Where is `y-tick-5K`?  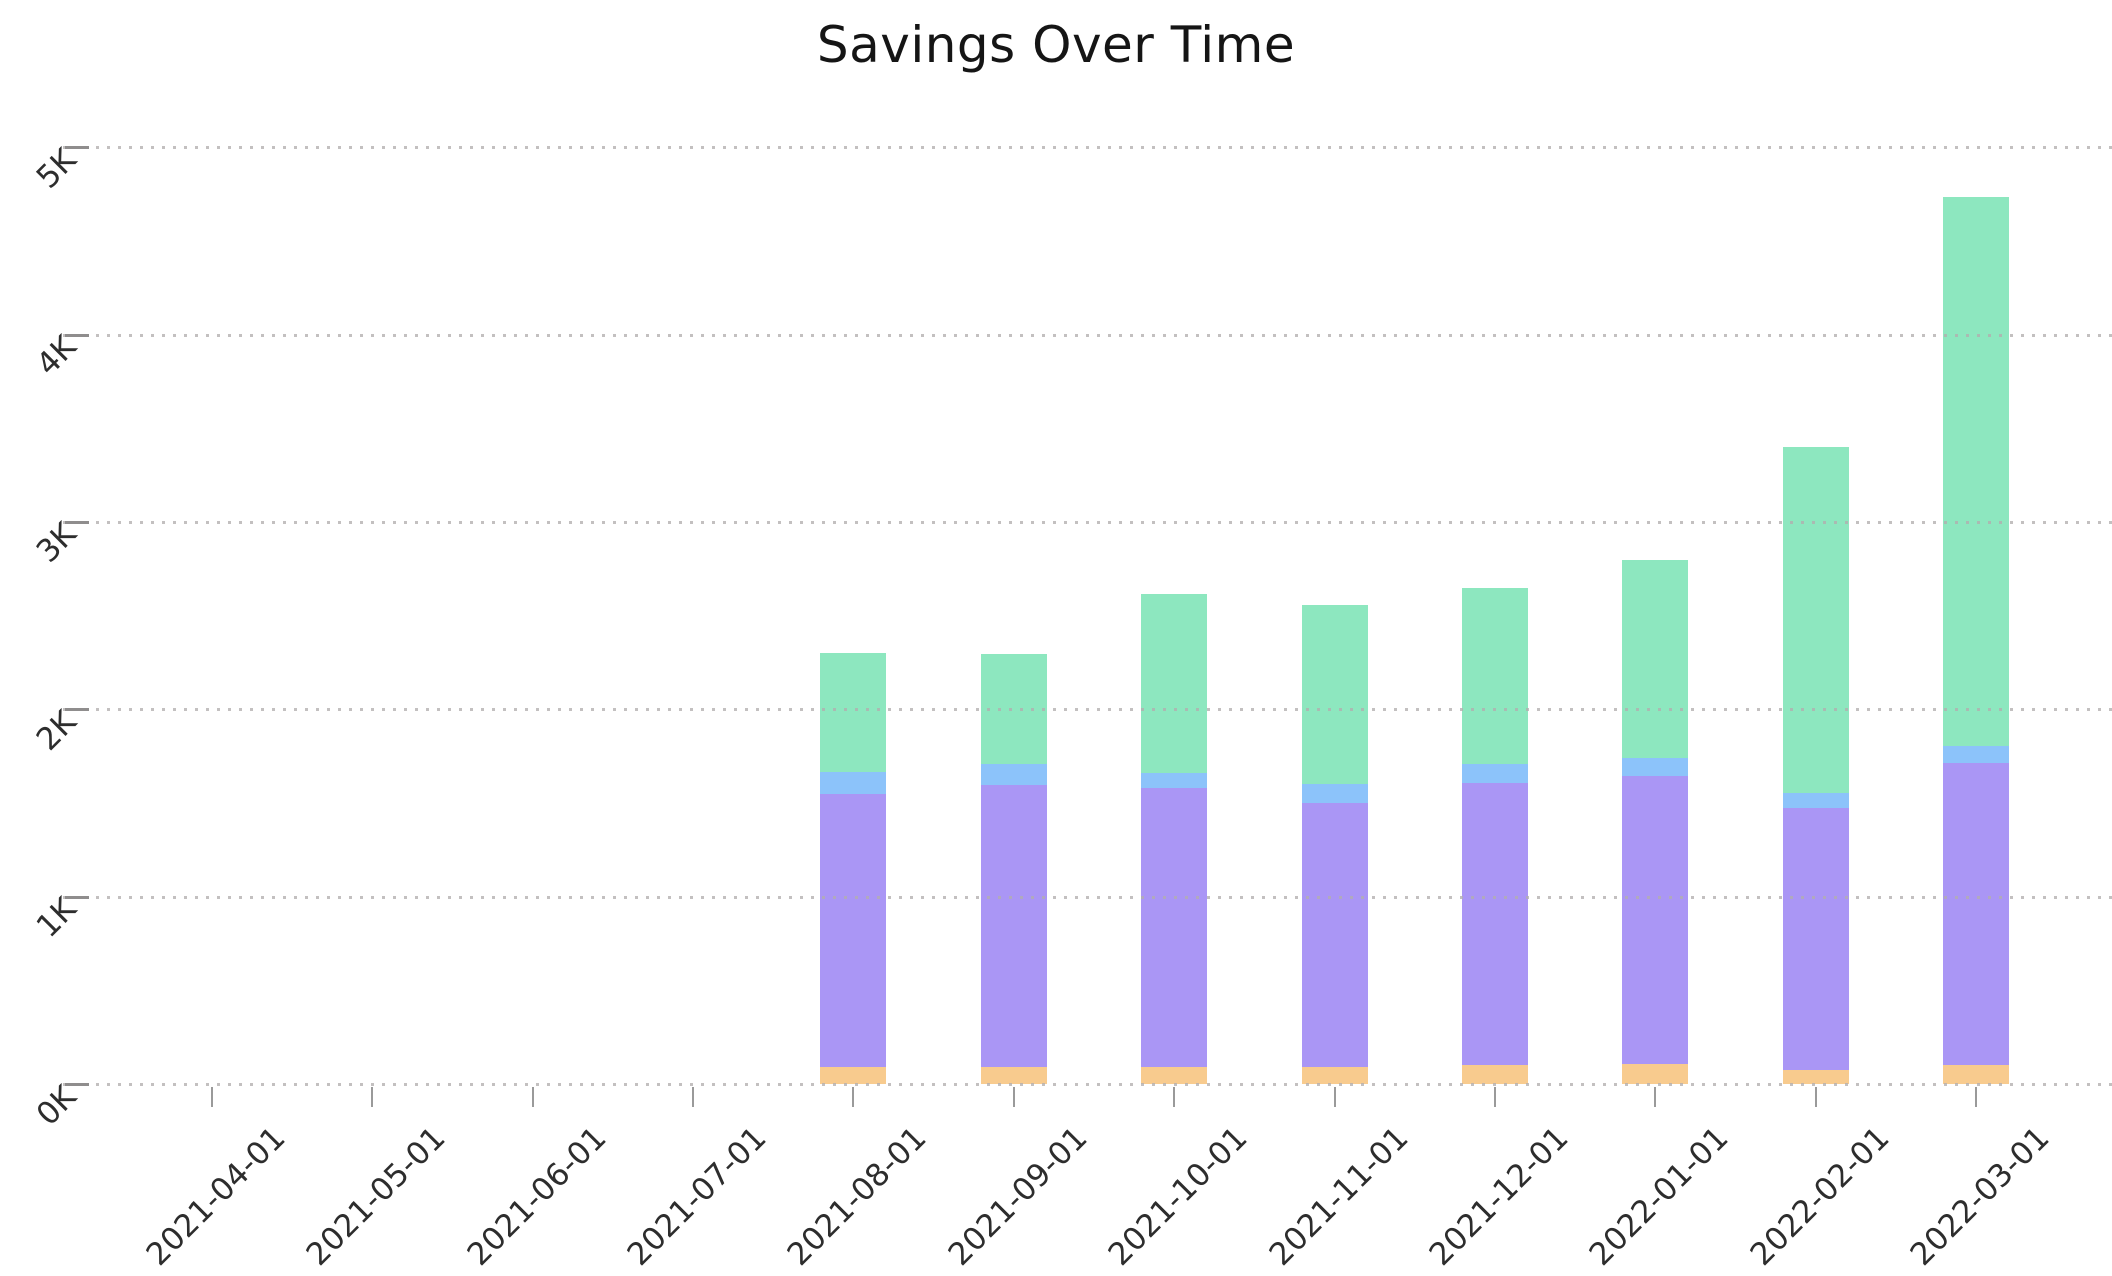 y-tick-5K is located at coordinates (77, 148).